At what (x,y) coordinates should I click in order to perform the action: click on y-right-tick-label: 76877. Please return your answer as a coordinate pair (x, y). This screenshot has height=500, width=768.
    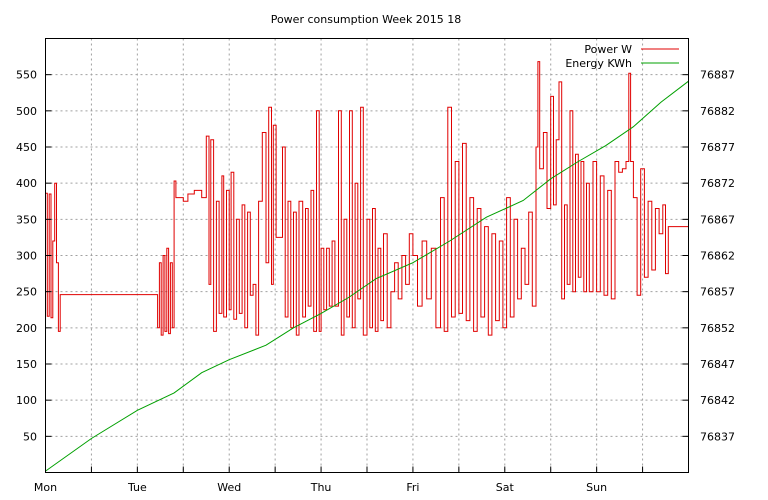
    Looking at the image, I should click on (717, 147).